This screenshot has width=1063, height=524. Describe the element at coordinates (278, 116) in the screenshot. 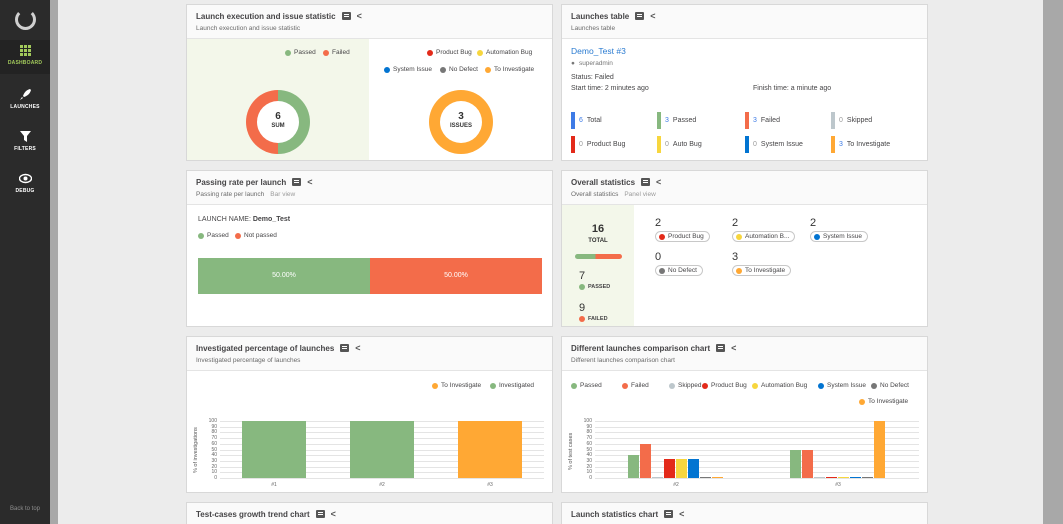

I see `sum-value: 6` at that location.